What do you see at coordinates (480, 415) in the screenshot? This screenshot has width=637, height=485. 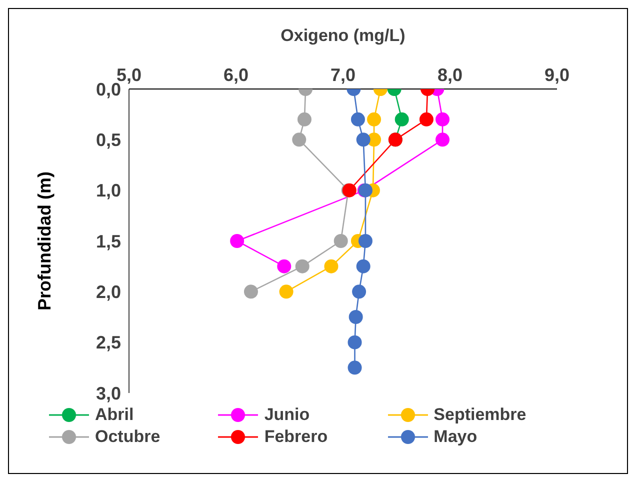 I see `legend-label: Septiembre` at bounding box center [480, 415].